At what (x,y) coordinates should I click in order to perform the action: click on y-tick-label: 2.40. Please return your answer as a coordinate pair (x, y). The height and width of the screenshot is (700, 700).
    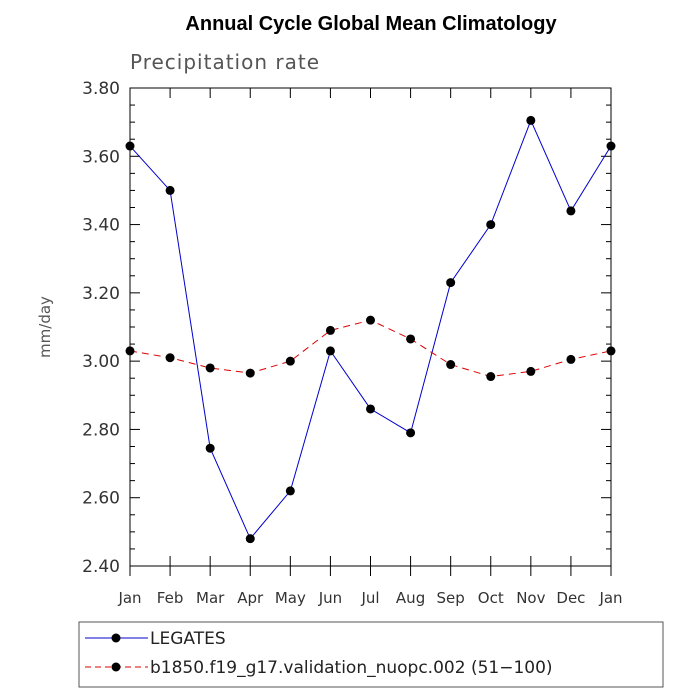
    Looking at the image, I should click on (101, 567).